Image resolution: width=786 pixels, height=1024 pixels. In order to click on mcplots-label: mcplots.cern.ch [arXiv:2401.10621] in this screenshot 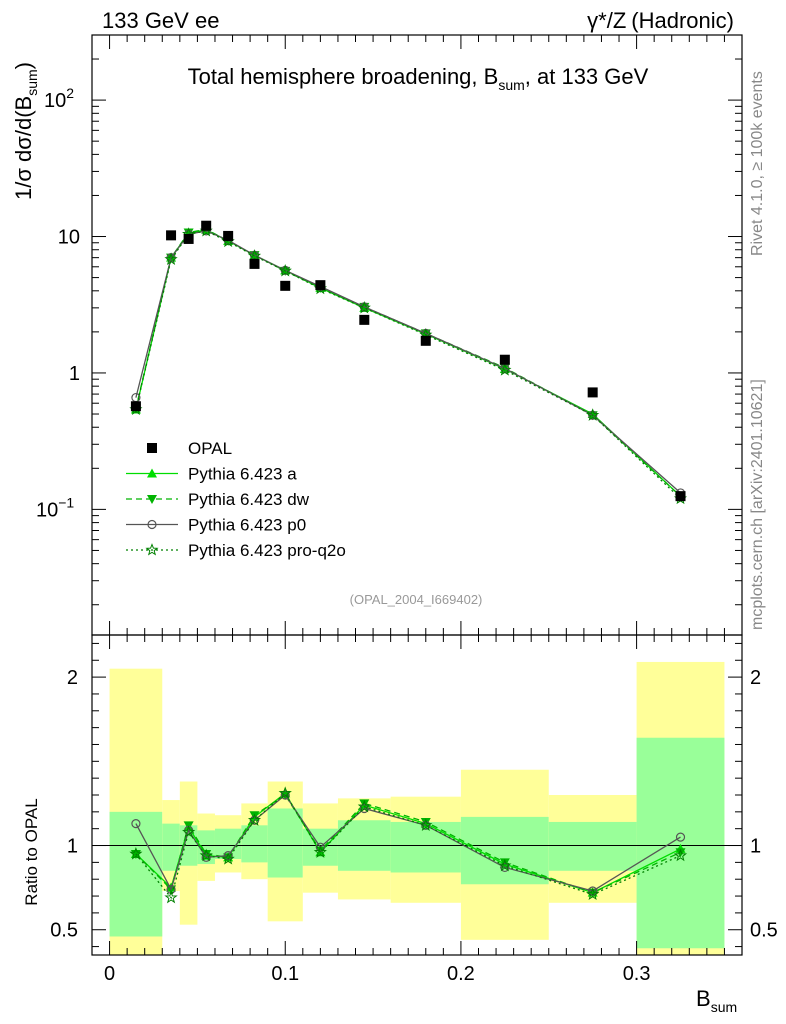, I will do `click(757, 504)`.